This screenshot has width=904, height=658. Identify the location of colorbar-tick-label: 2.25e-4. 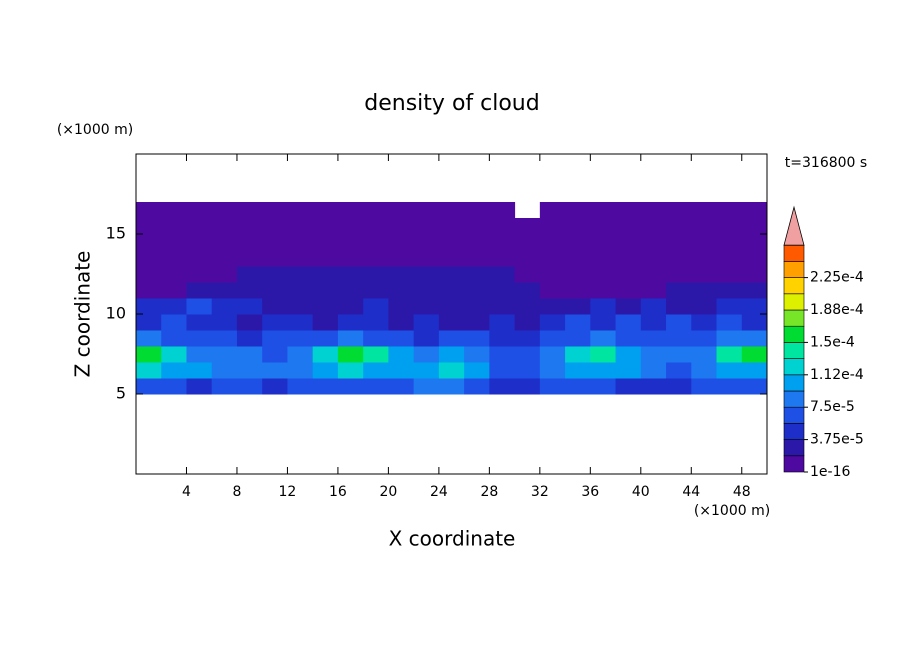
(837, 278).